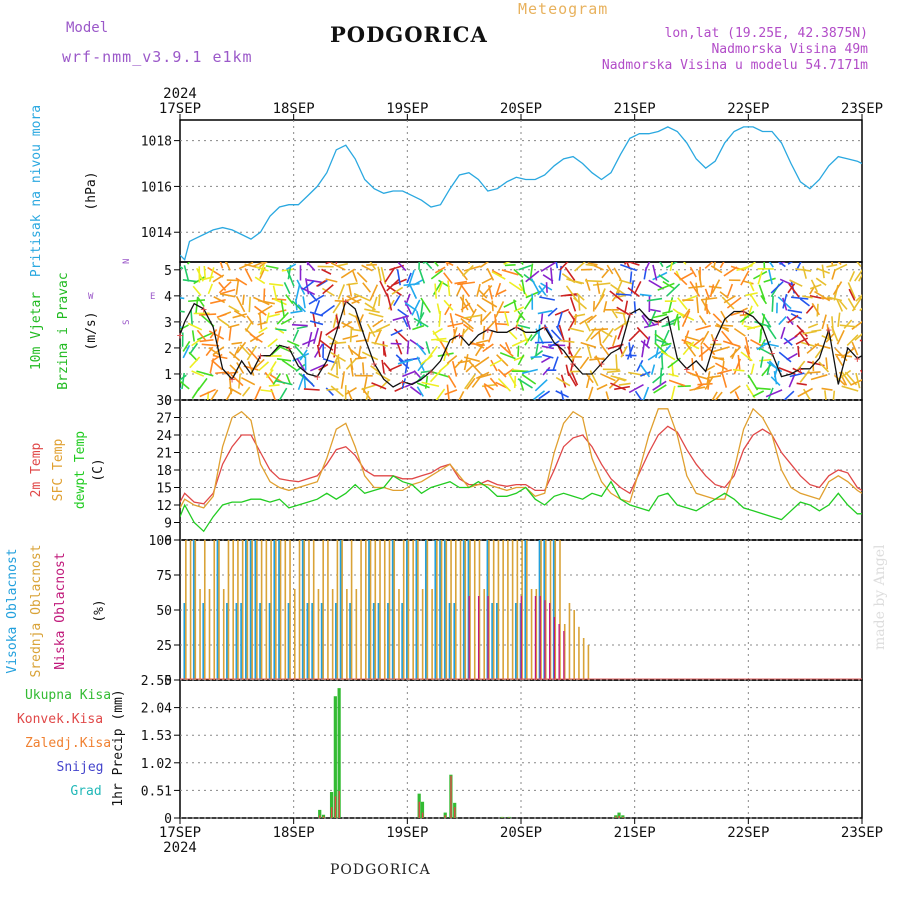 This screenshot has height=900, width=900. What do you see at coordinates (63, 330) in the screenshot?
I see `wind-axis-label-2: Brzina i Pravac` at bounding box center [63, 330].